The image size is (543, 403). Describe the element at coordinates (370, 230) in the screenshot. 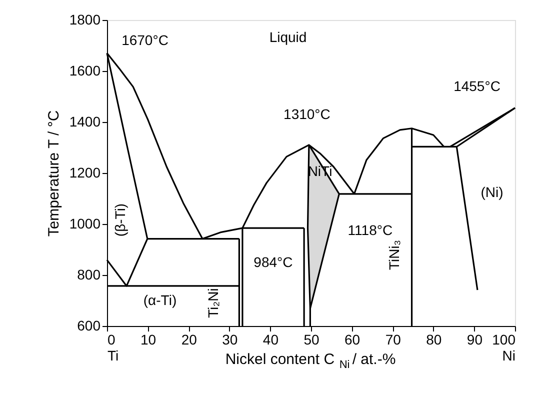

I see `annotation: 1118°C` at that location.